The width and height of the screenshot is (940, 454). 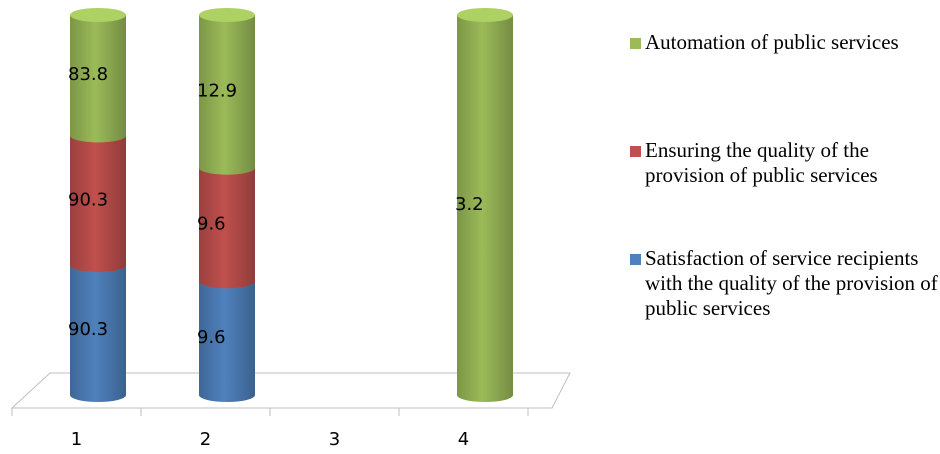 I want to click on x-tick-label: 1, so click(x=76, y=439).